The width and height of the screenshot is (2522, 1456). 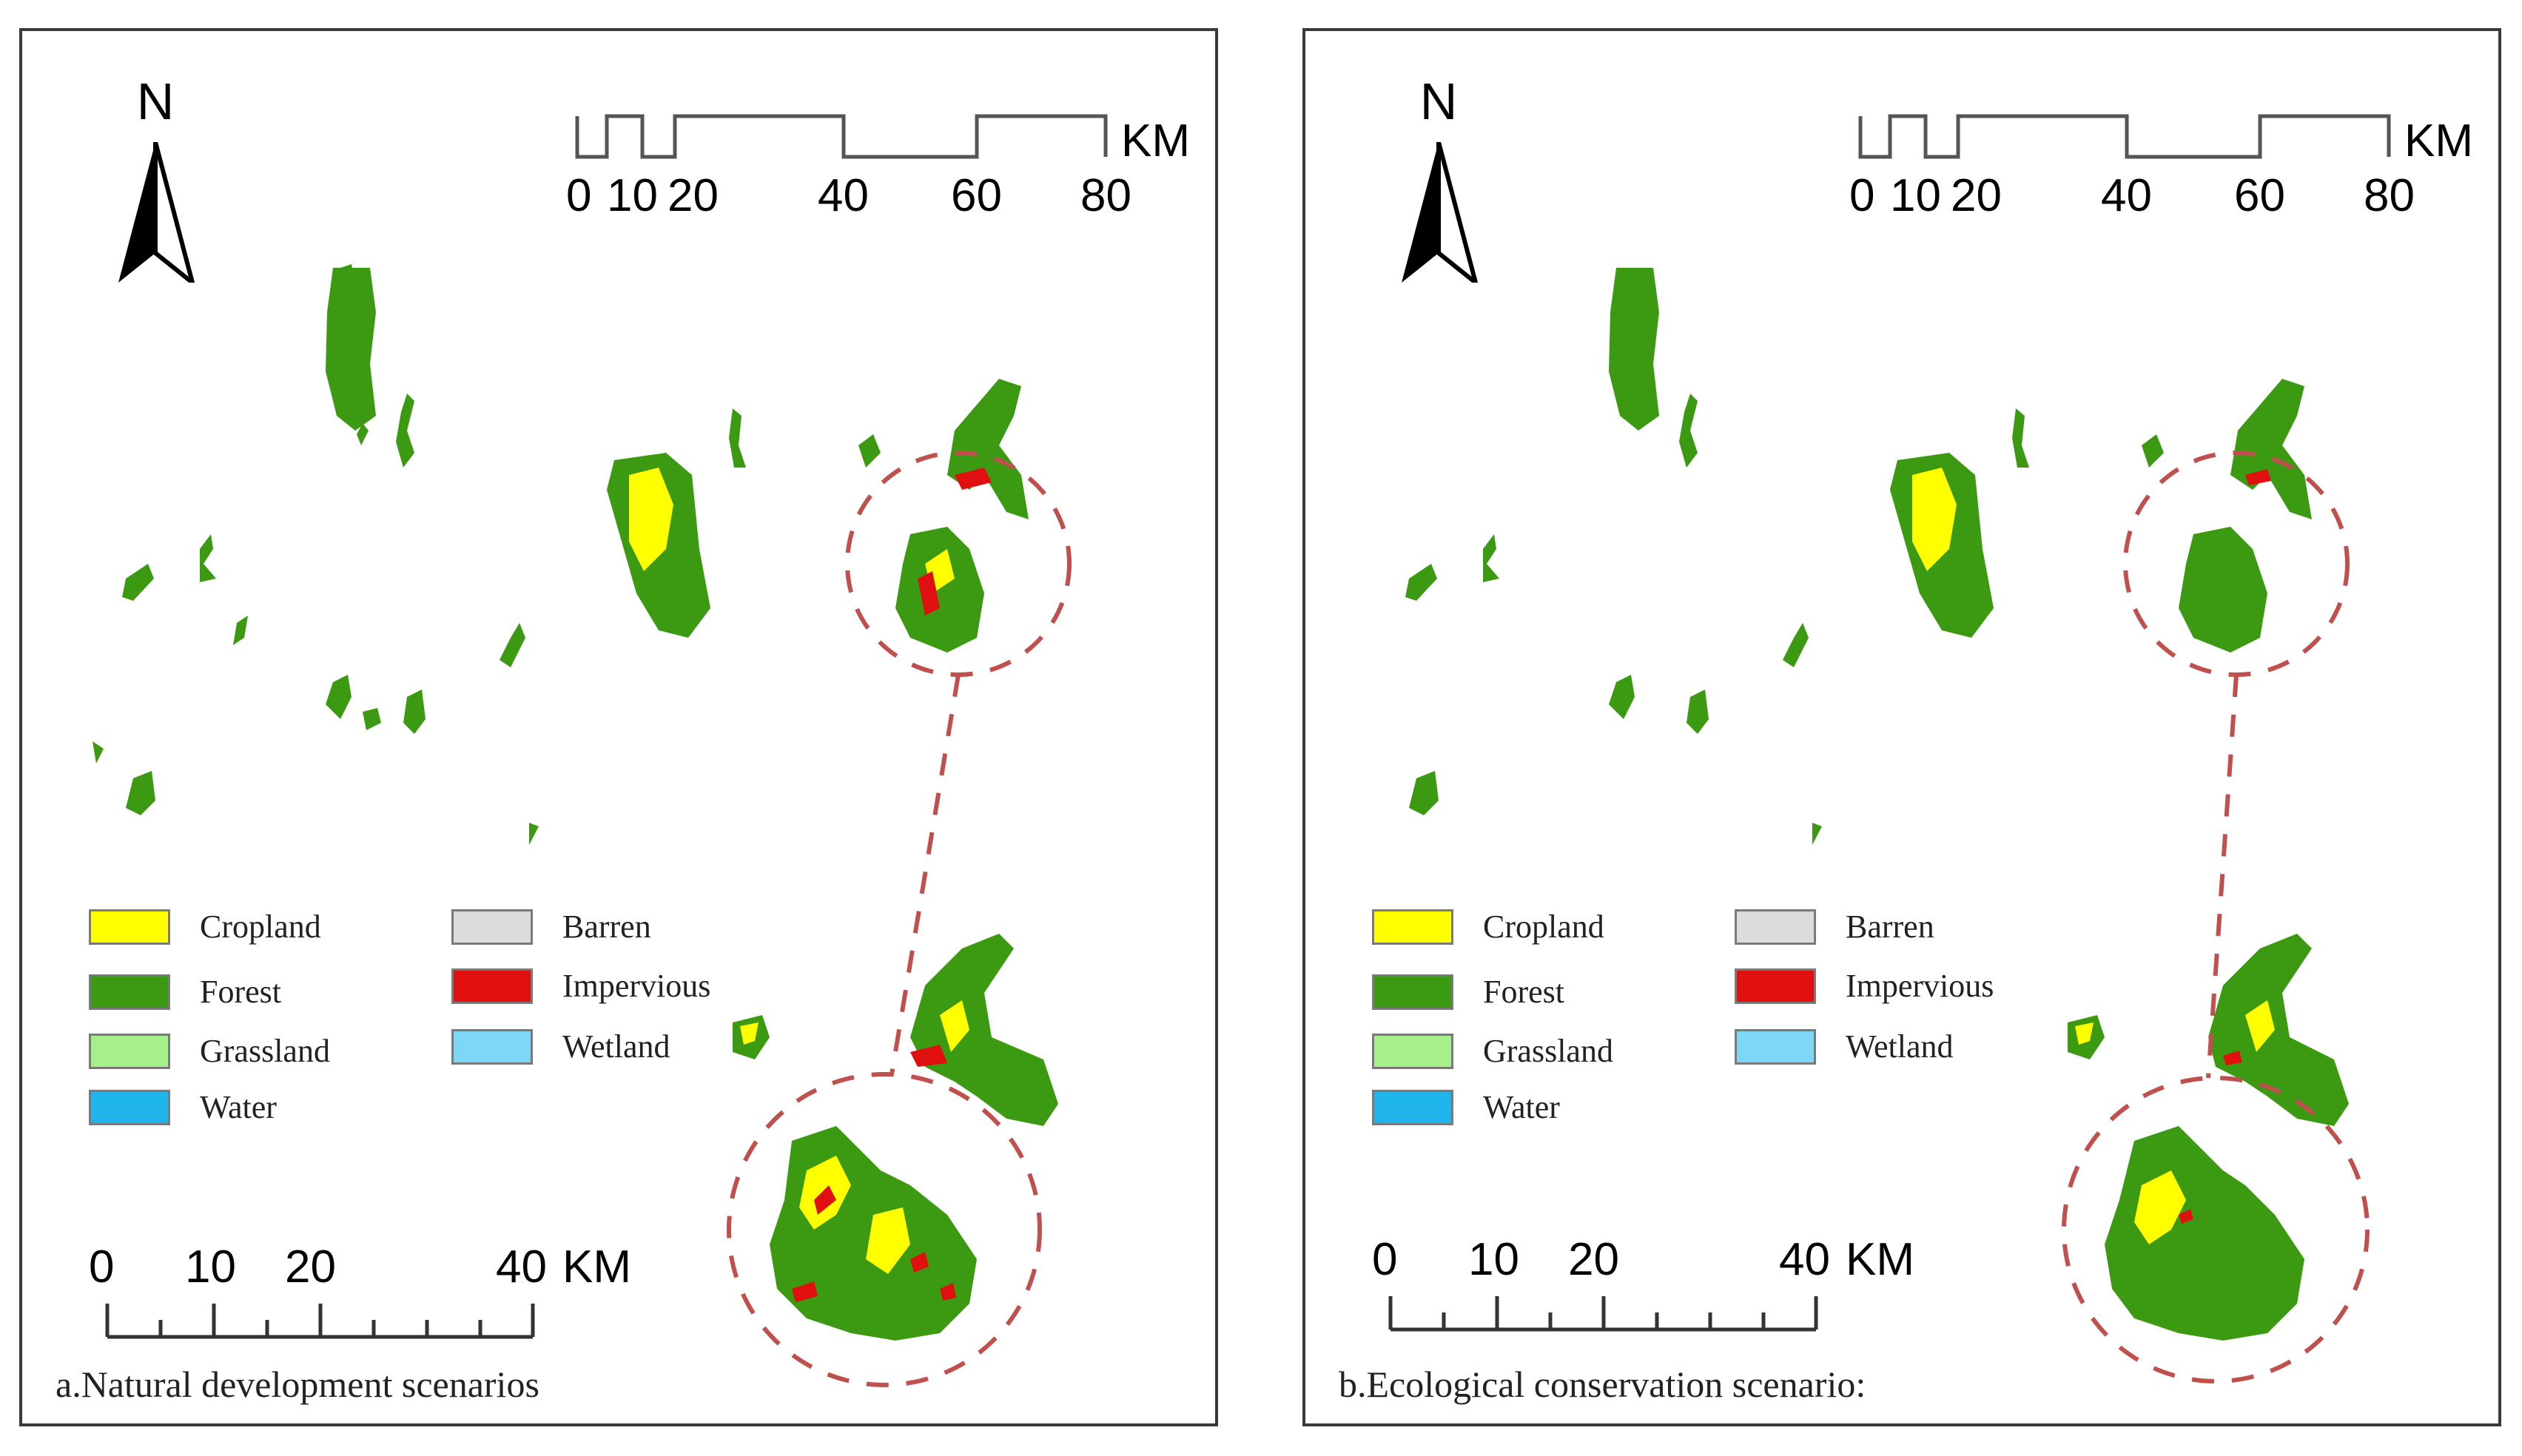 I want to click on north-label: N, so click(x=1439, y=102).